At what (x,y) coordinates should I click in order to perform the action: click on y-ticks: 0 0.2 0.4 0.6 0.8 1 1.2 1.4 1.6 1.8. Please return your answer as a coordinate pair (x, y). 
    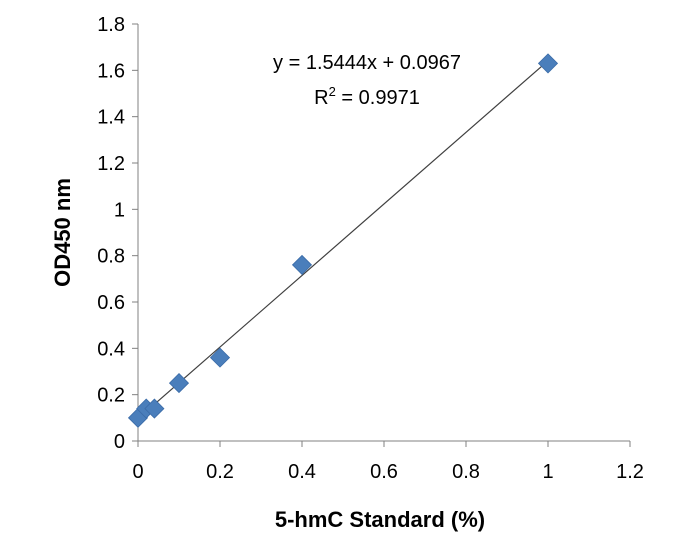
    Looking at the image, I should click on (117, 233).